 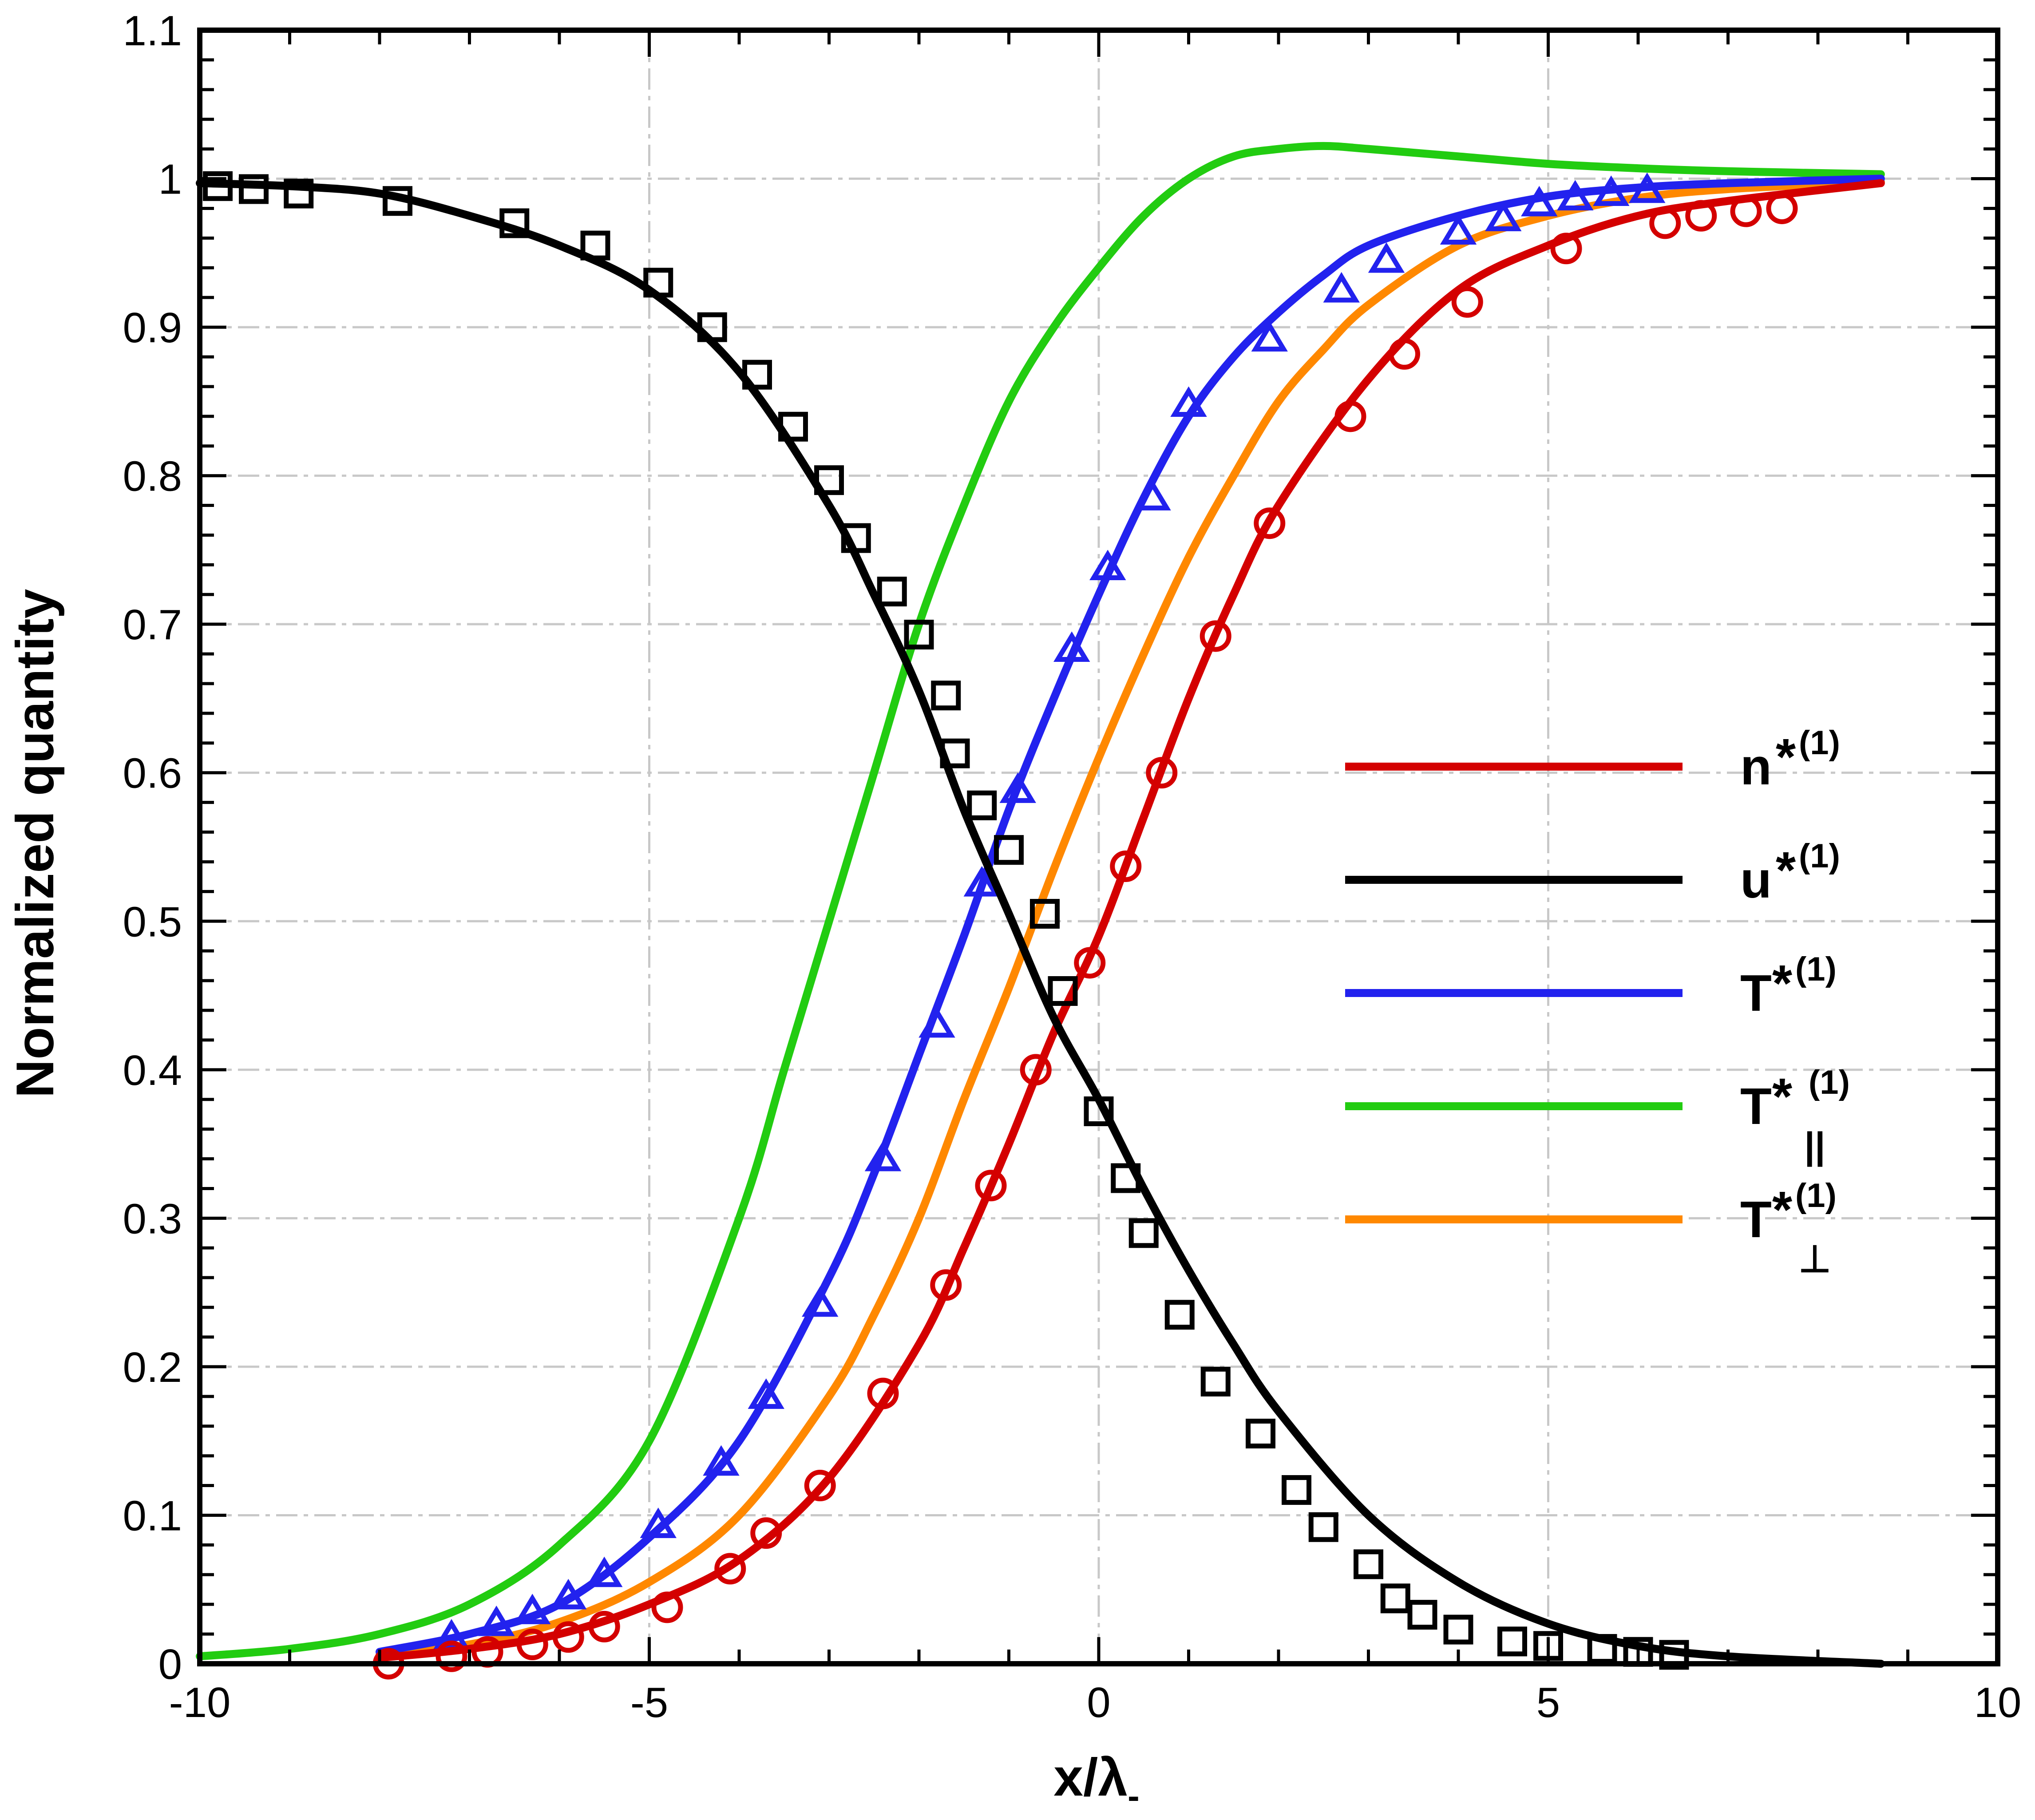 What do you see at coordinates (1814, 1259) in the screenshot?
I see `legend-label-subscript: ⊥` at bounding box center [1814, 1259].